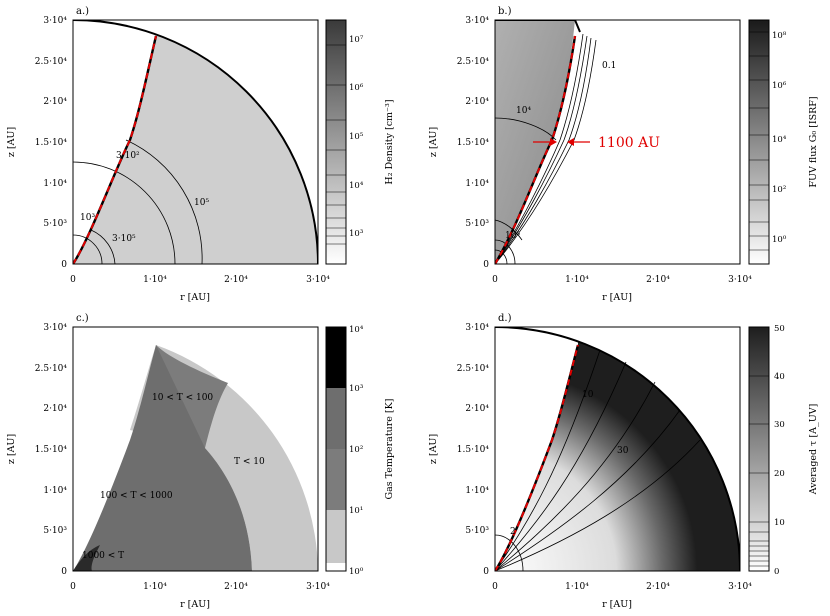 The height and width of the screenshot is (616, 830). I want to click on colorbar-d, so click(759, 449).